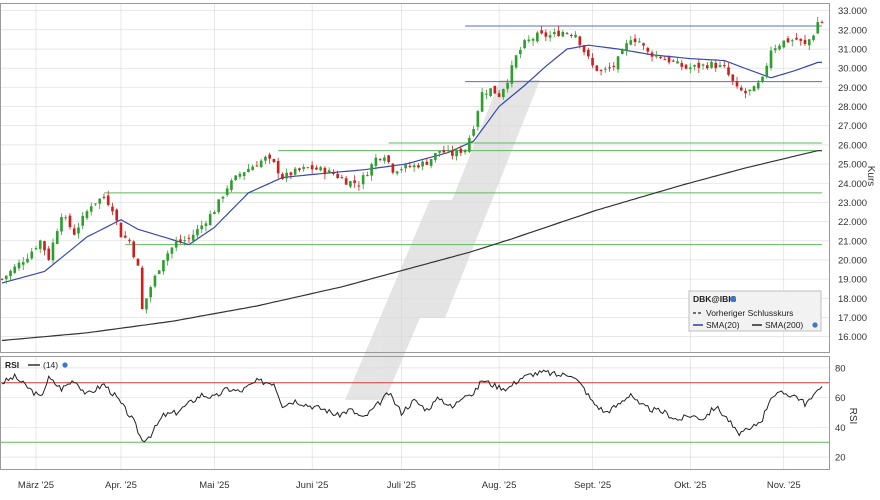  Describe the element at coordinates (733, 299) in the screenshot. I see `legend-info-icon` at that location.